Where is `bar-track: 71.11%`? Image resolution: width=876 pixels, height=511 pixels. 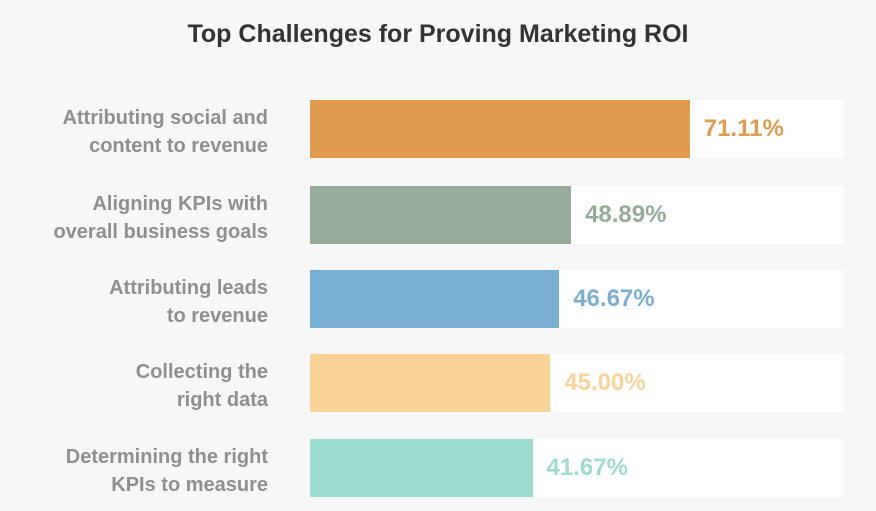
bar-track: 71.11% is located at coordinates (577, 129).